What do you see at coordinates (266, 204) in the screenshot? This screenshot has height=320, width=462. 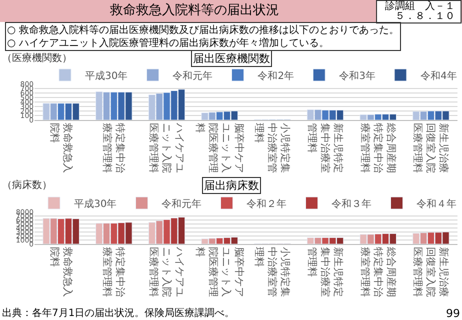 I see `legend-label: 令和２年` at bounding box center [266, 204].